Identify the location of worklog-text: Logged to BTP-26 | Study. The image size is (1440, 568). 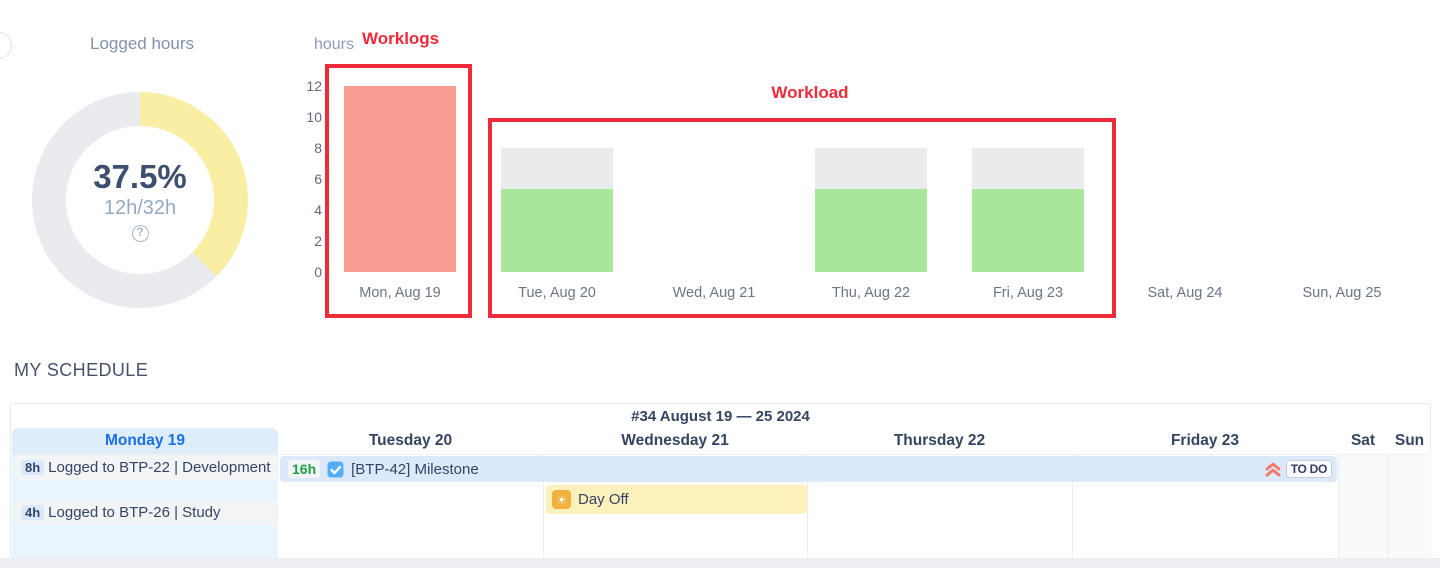
(134, 512).